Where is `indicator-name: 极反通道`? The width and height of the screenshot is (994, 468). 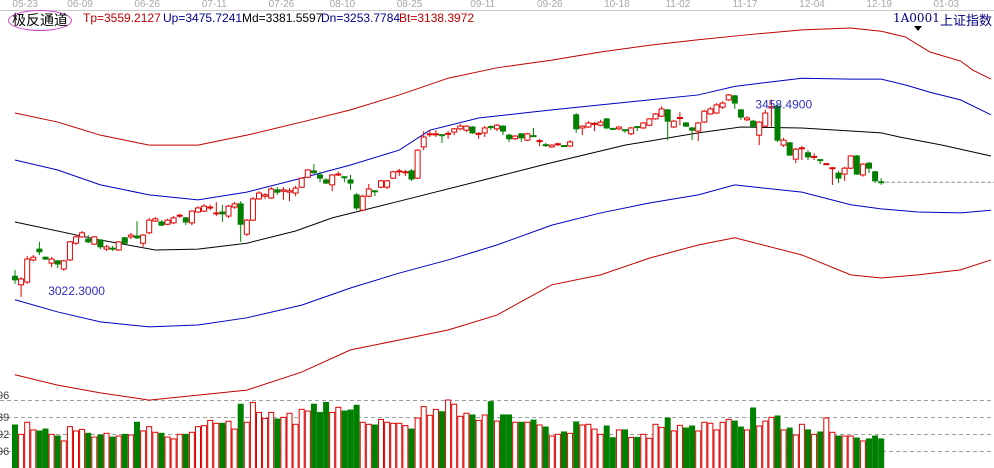 indicator-name: 极反通道 is located at coordinates (40, 20).